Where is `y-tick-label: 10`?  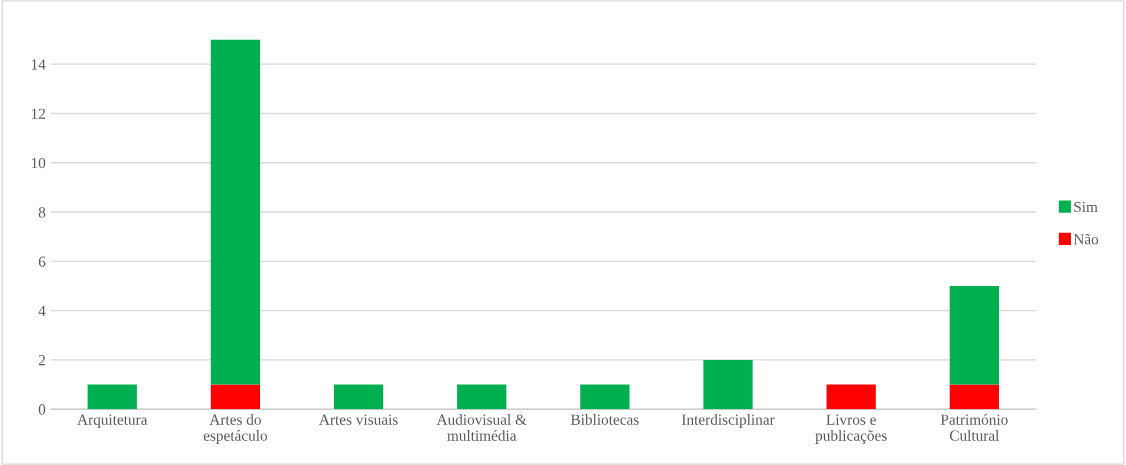
y-tick-label: 10 is located at coordinates (38, 163).